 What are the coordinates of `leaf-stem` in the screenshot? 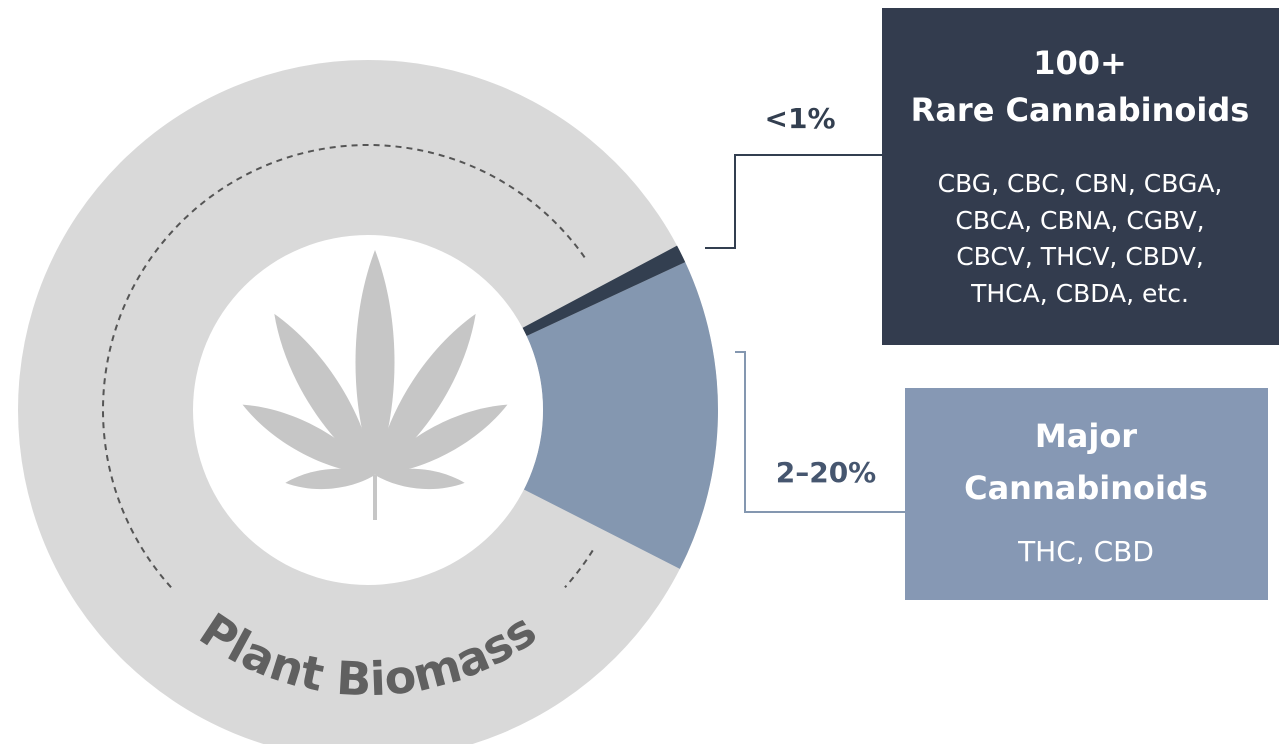 It's located at (375, 497).